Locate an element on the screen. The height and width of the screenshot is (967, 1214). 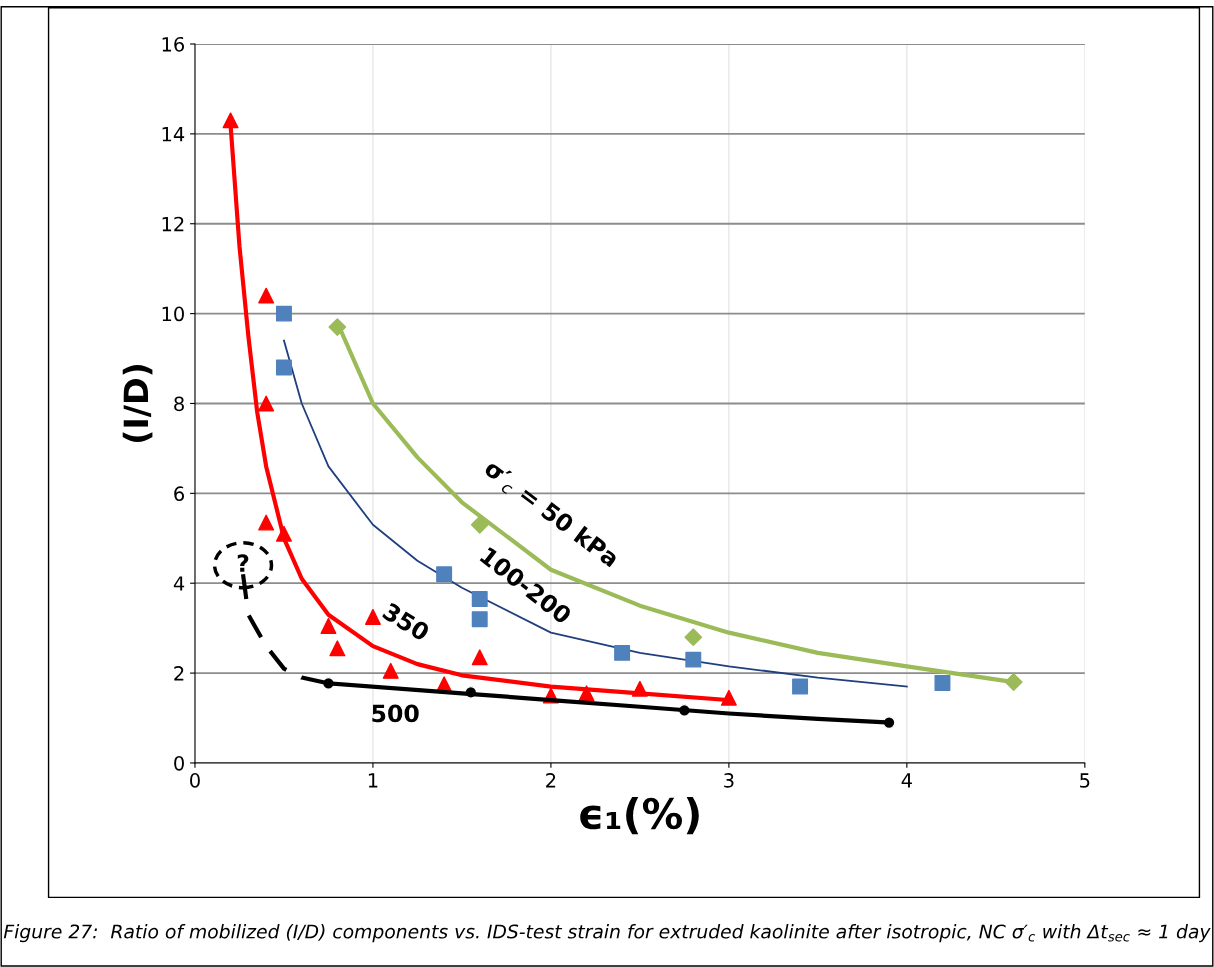
y-tick-label: 4 is located at coordinates (179, 583).